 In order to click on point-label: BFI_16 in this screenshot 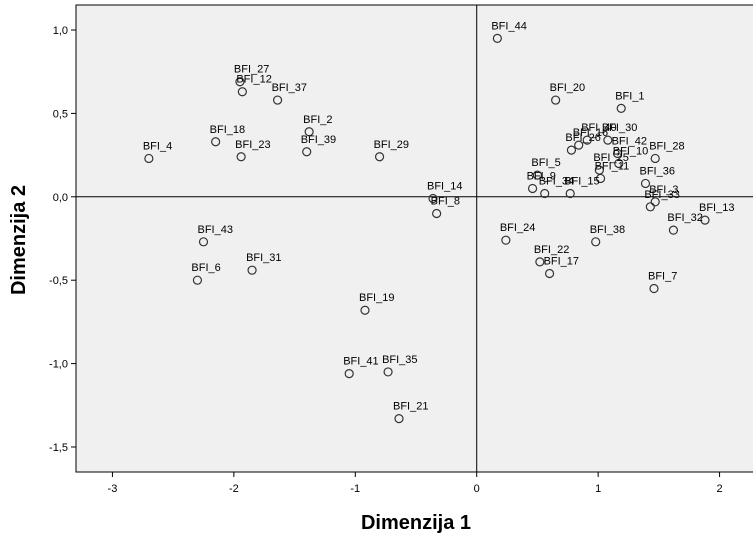, I will do `click(590, 133)`.